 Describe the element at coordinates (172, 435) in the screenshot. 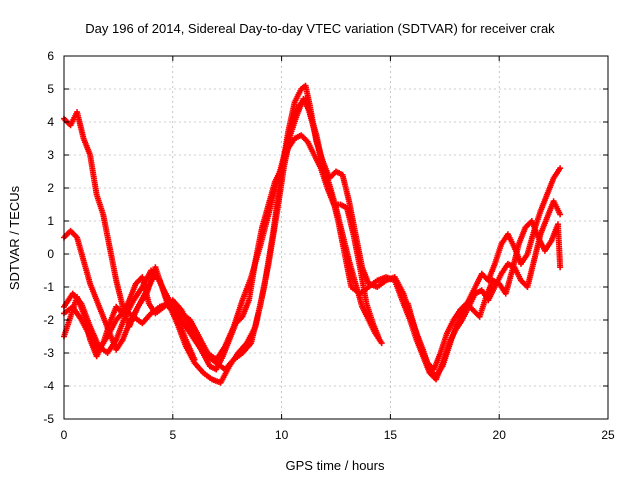

I see `x-tick-label: 5` at that location.